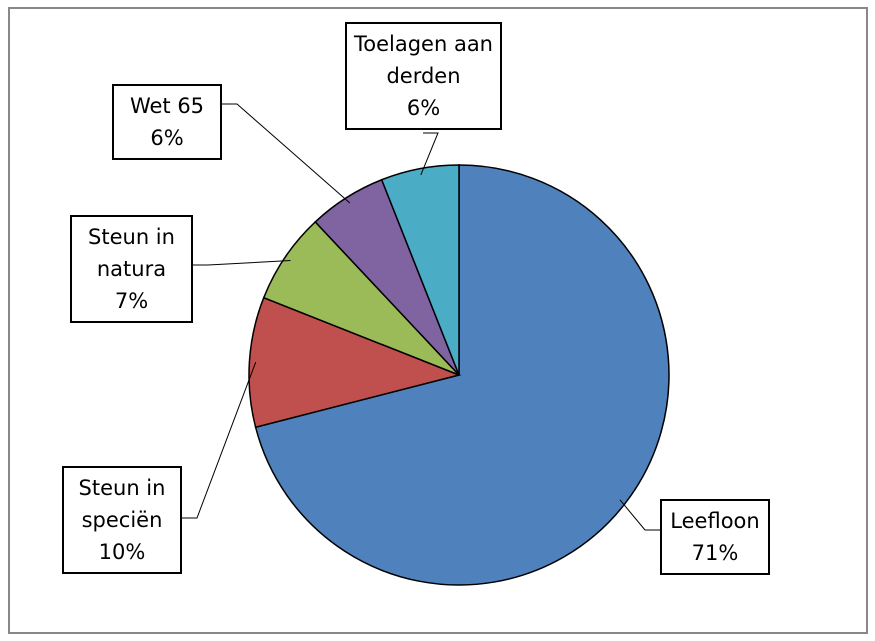 This screenshot has height=641, width=875. I want to click on data-label: Wet 65 6%, so click(167, 122).